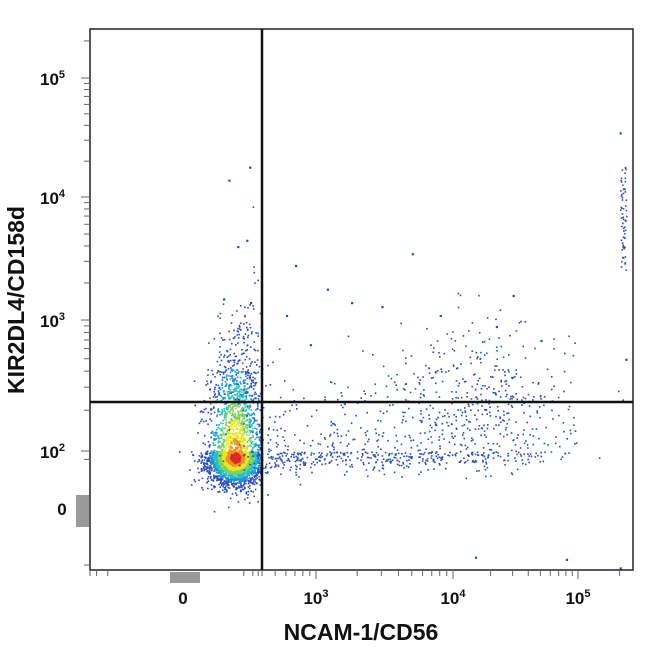  I want to click on tick-label: 0, so click(61, 509).